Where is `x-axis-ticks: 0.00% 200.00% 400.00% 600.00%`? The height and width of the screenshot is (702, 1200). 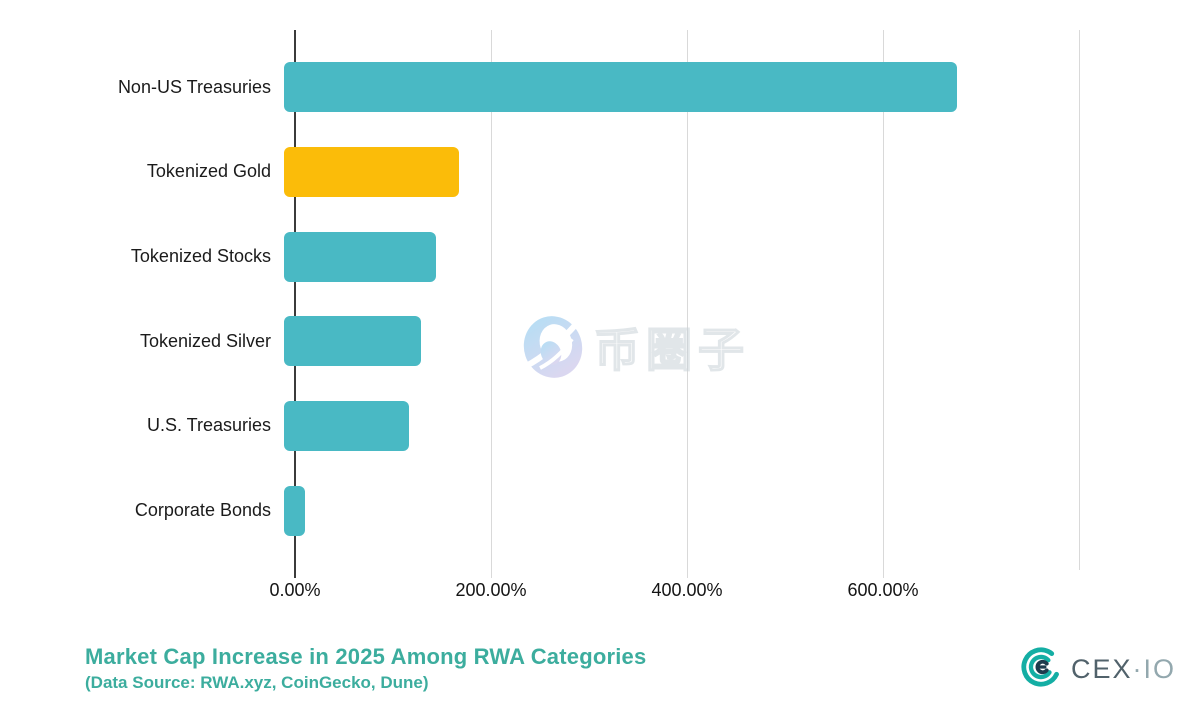 x-axis-ticks: 0.00% 200.00% 400.00% 600.00% is located at coordinates (674, 592).